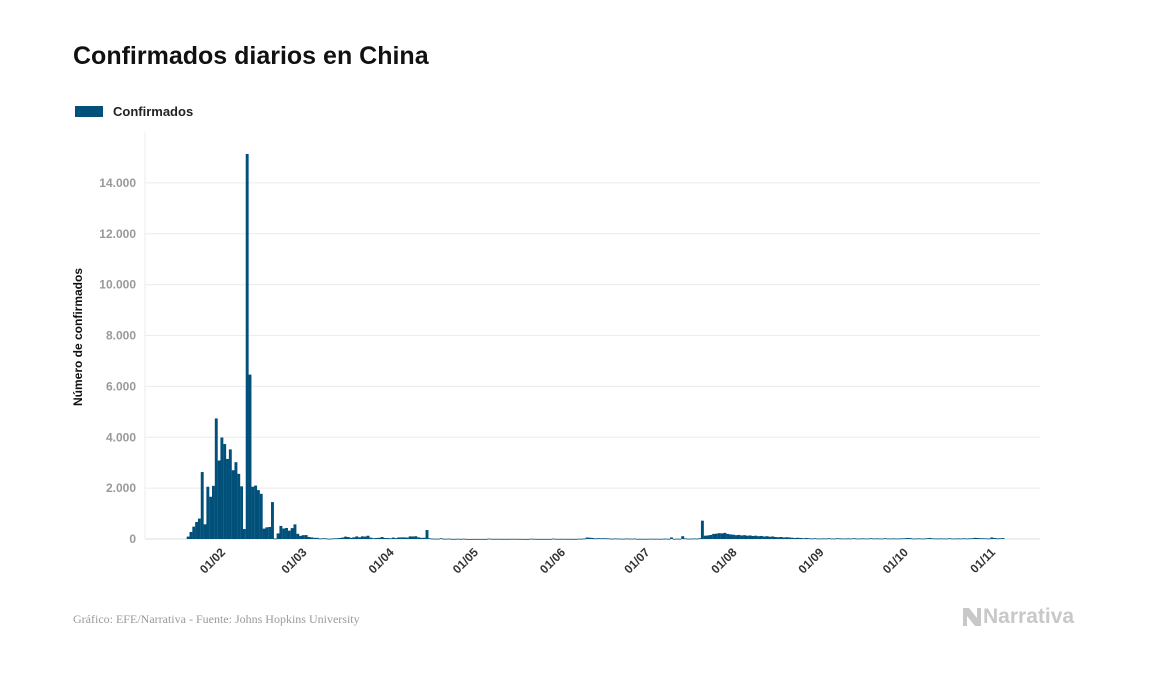 The image size is (1157, 674). What do you see at coordinates (636, 560) in the screenshot?
I see `x-tick-label: 01/07` at bounding box center [636, 560].